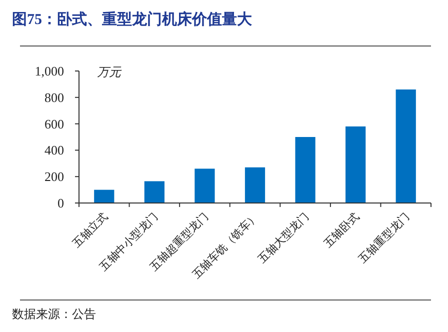 The width and height of the screenshot is (448, 332). Describe the element at coordinates (90, 230) in the screenshot. I see `x-tick-label: 五轴立式` at that location.